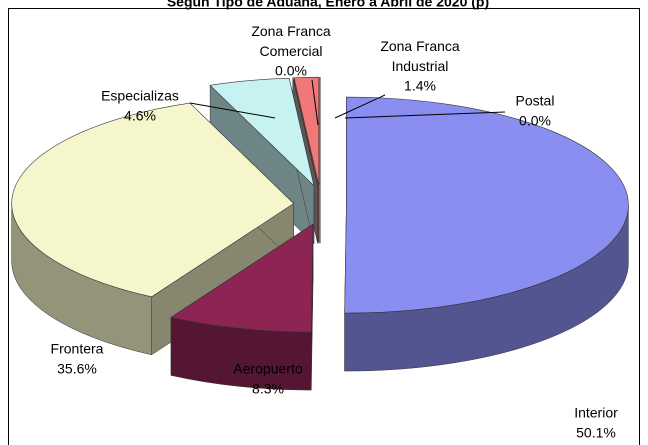  I want to click on slice-label: Zona Franca Industrial, so click(420, 56).